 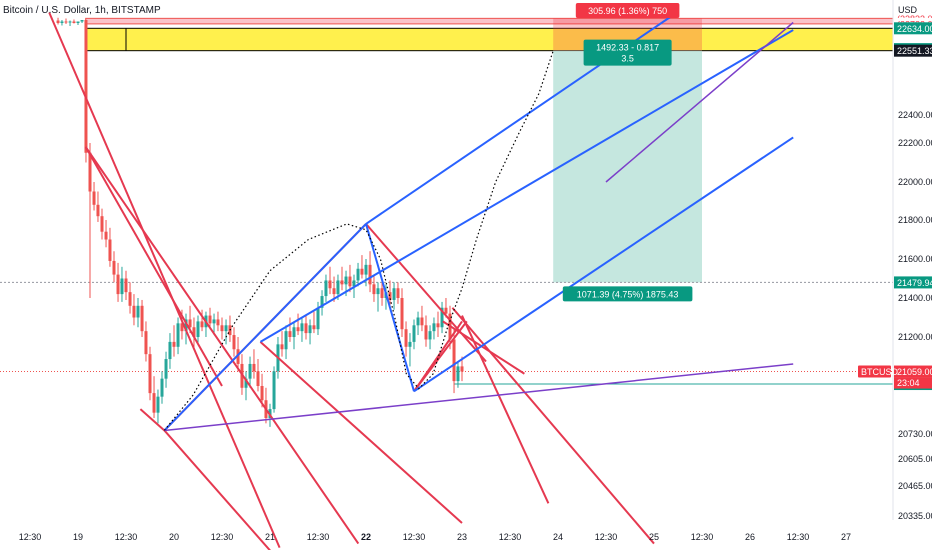 I want to click on position-target-label-text: 305.96 (1.36%) 750, so click(x=627, y=11).